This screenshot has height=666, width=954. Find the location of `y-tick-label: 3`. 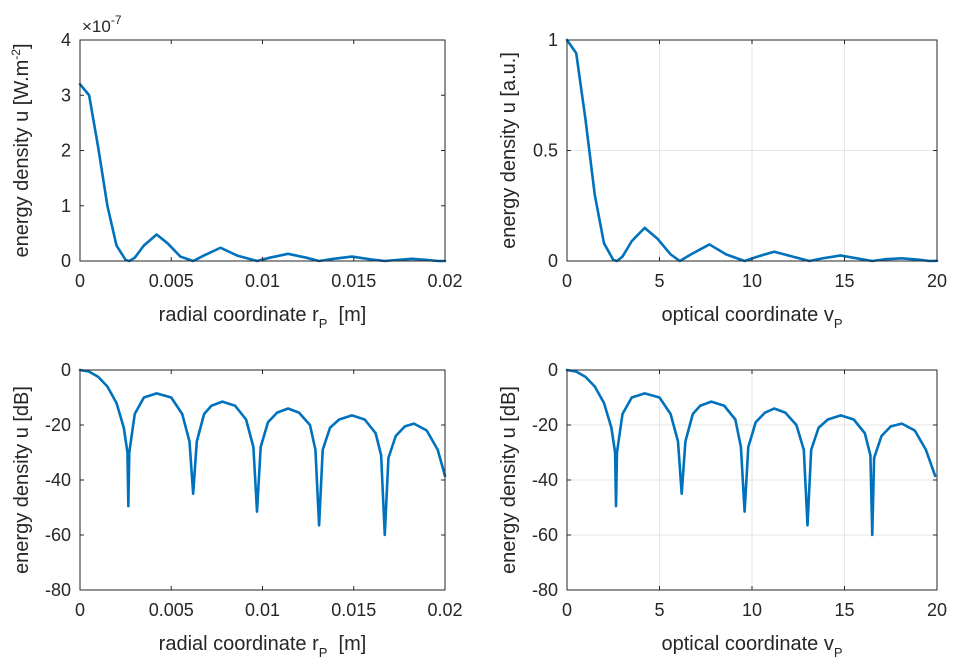

y-tick-label: 3 is located at coordinates (66, 95).